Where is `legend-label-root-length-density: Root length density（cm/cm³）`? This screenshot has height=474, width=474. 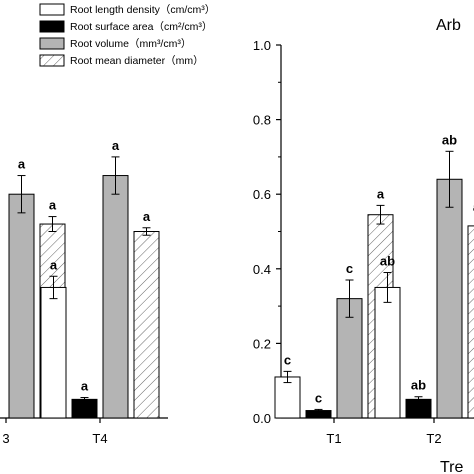 legend-label-root-length-density: Root length density（cm/cm³） is located at coordinates (142, 10).